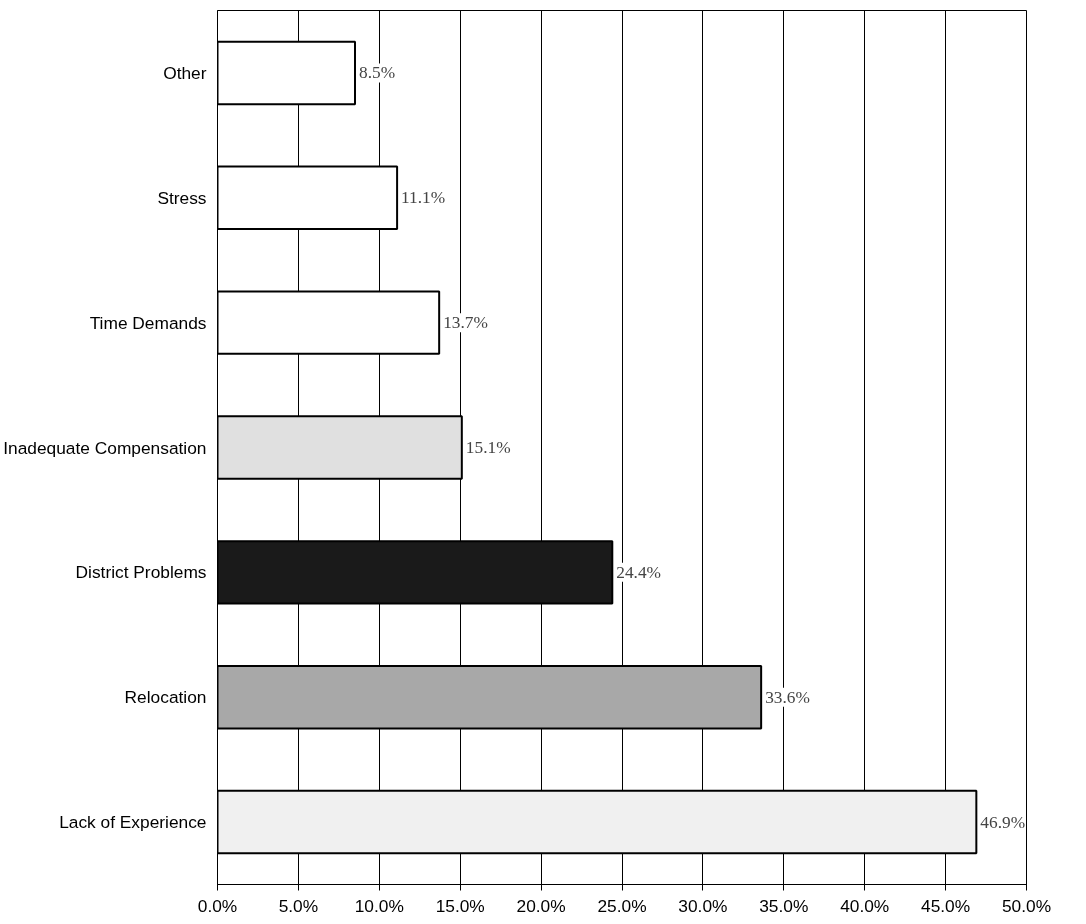 The width and height of the screenshot is (1086, 924). Describe the element at coordinates (1026, 905) in the screenshot. I see `x-tick-label: 50.0%` at that location.